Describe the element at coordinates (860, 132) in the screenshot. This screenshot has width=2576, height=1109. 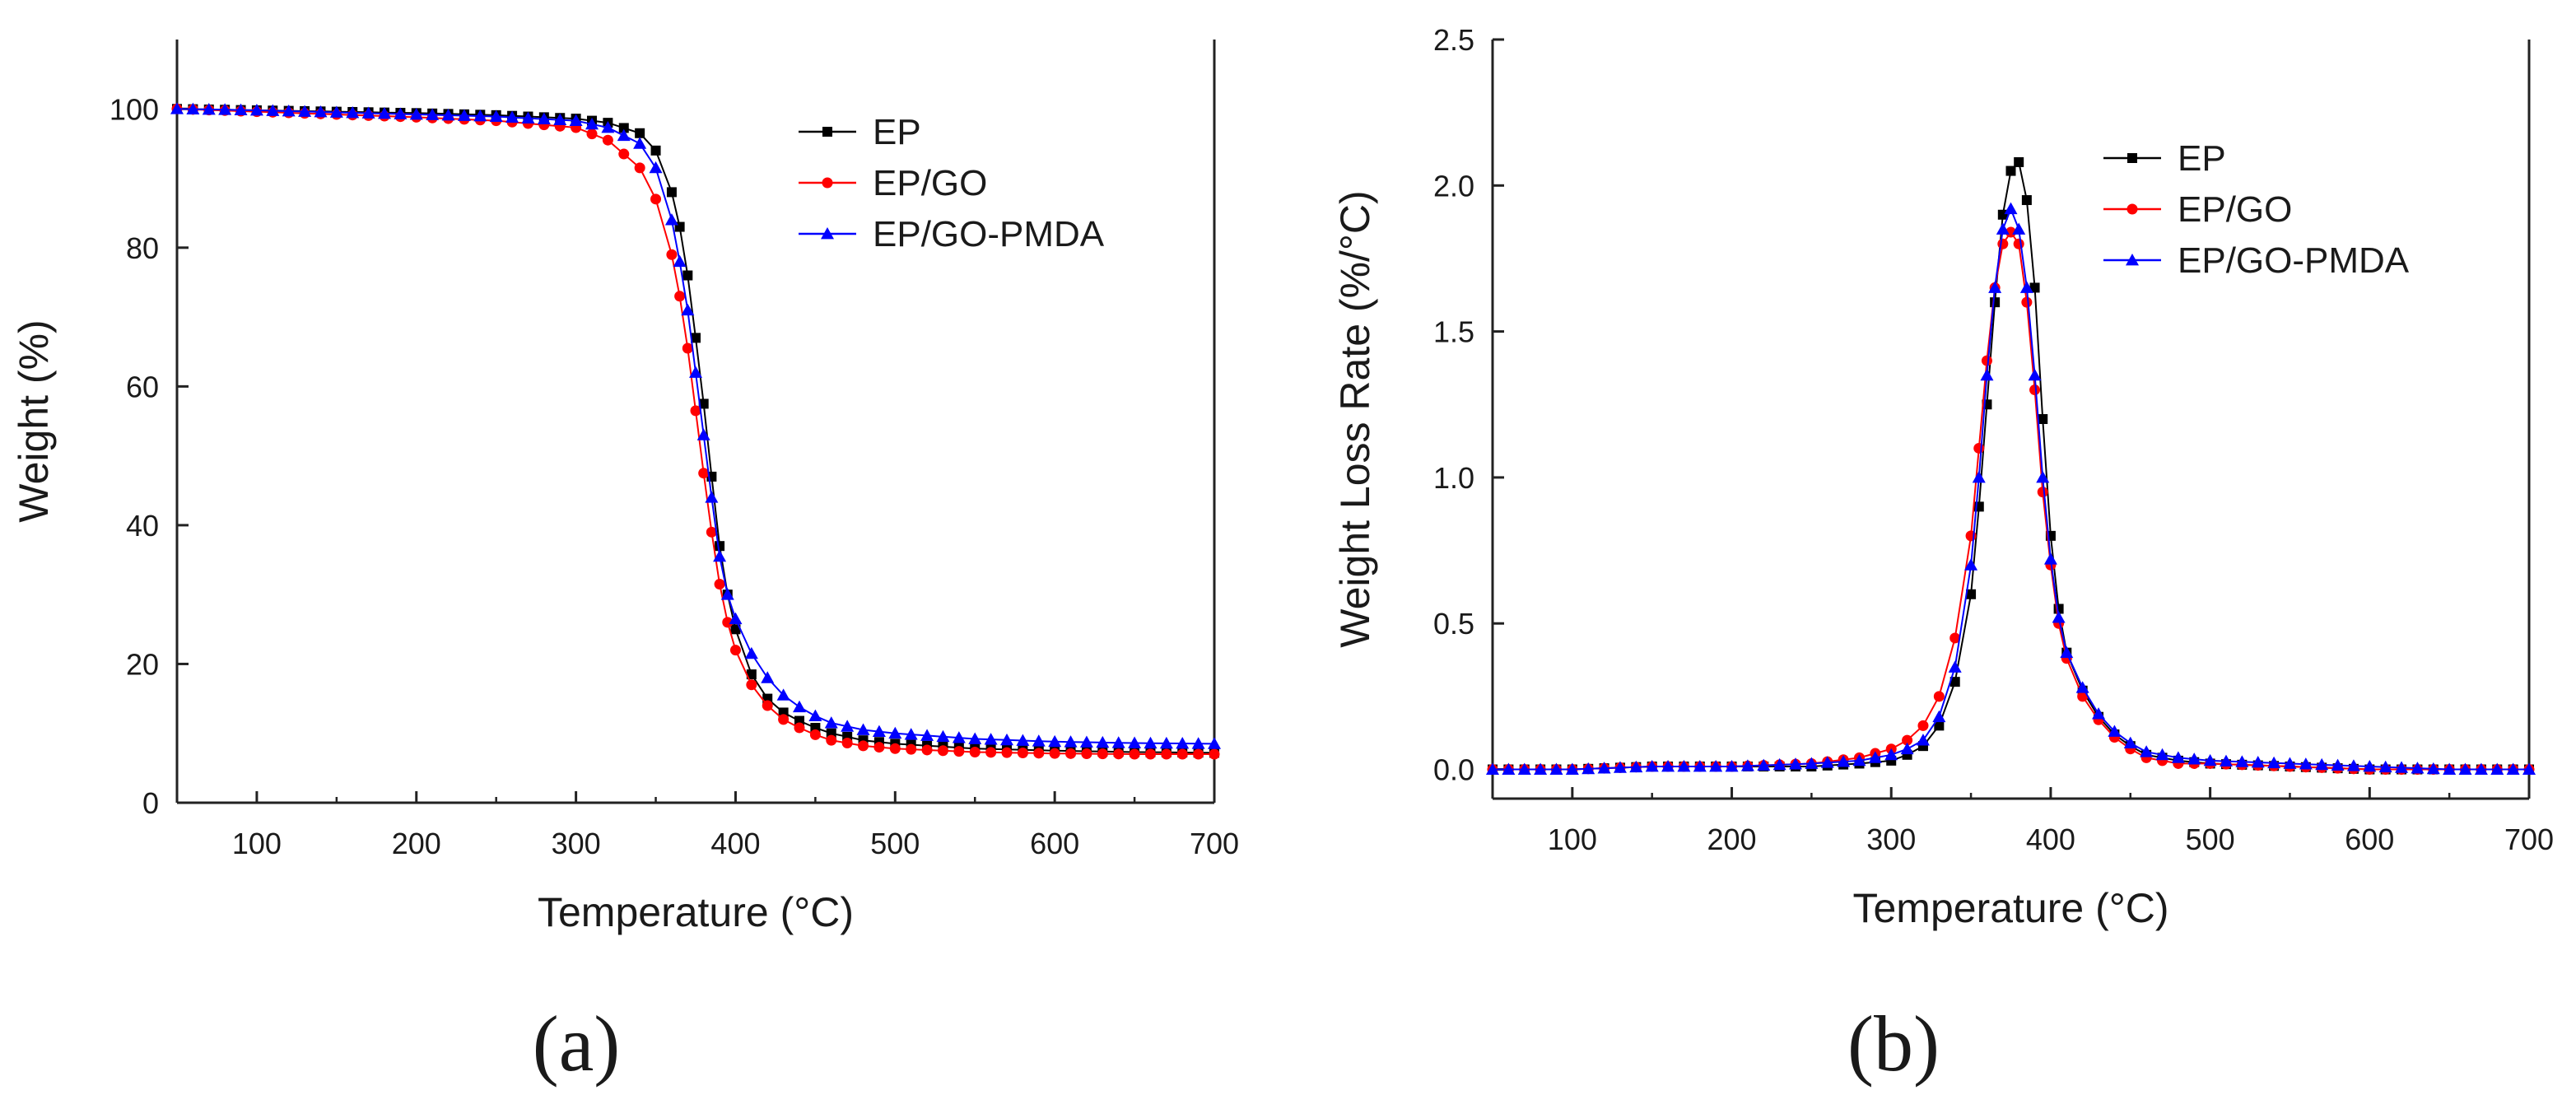
I see `legend-item: EP` at that location.